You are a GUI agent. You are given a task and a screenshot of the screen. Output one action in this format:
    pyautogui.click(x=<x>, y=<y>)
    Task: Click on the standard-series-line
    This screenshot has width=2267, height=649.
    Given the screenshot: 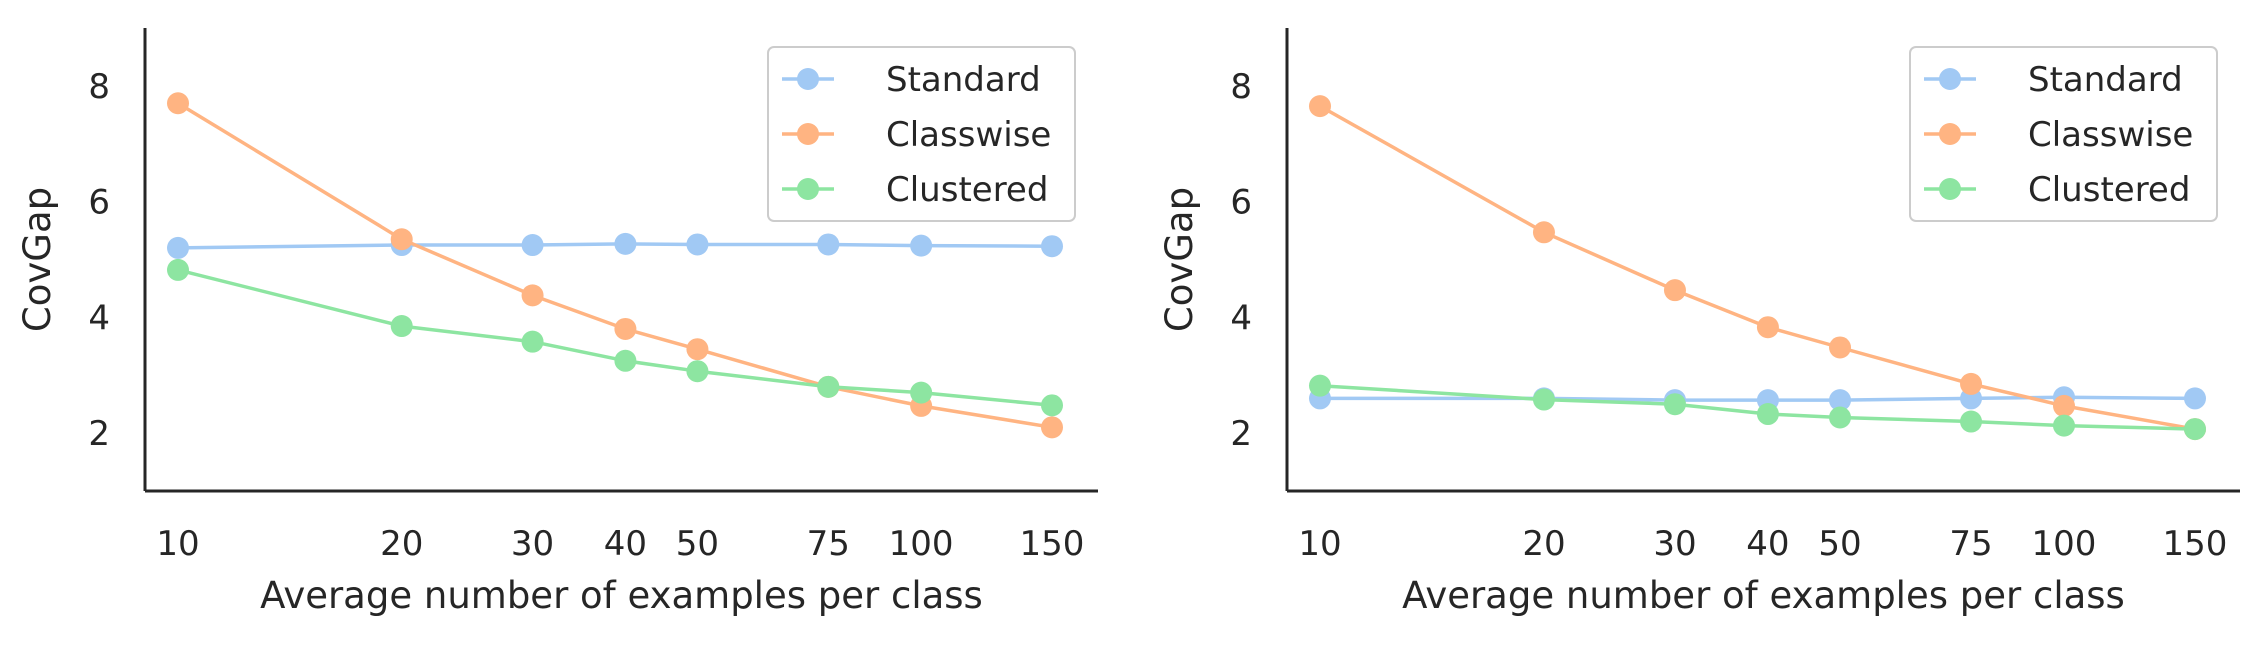 What is the action you would take?
    pyautogui.click(x=615, y=246)
    